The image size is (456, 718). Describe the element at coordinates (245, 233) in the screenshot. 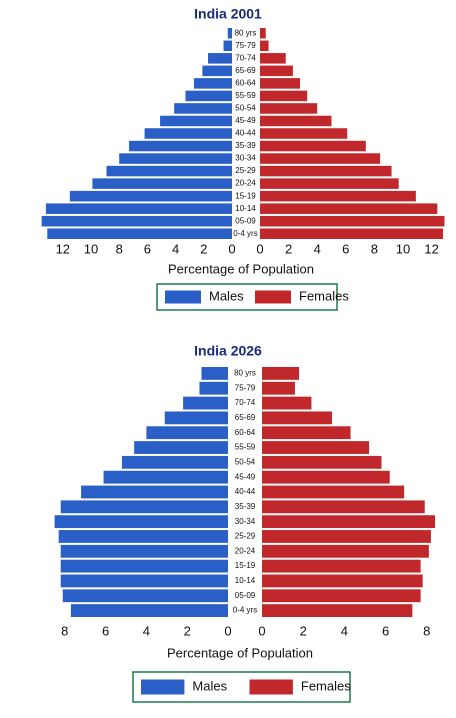

I see `age-label: 0-4 yrs` at that location.